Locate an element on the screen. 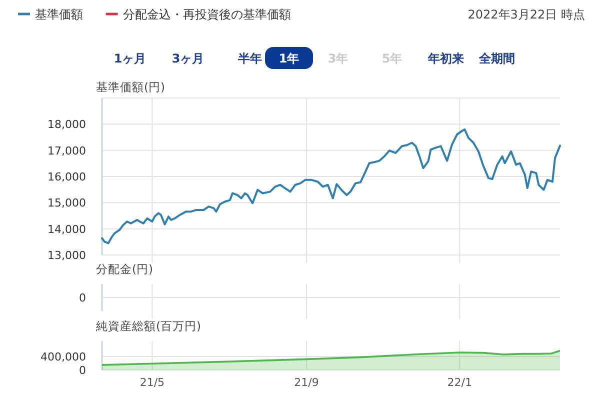  y-tick-label: 16,000 is located at coordinates (67, 177).